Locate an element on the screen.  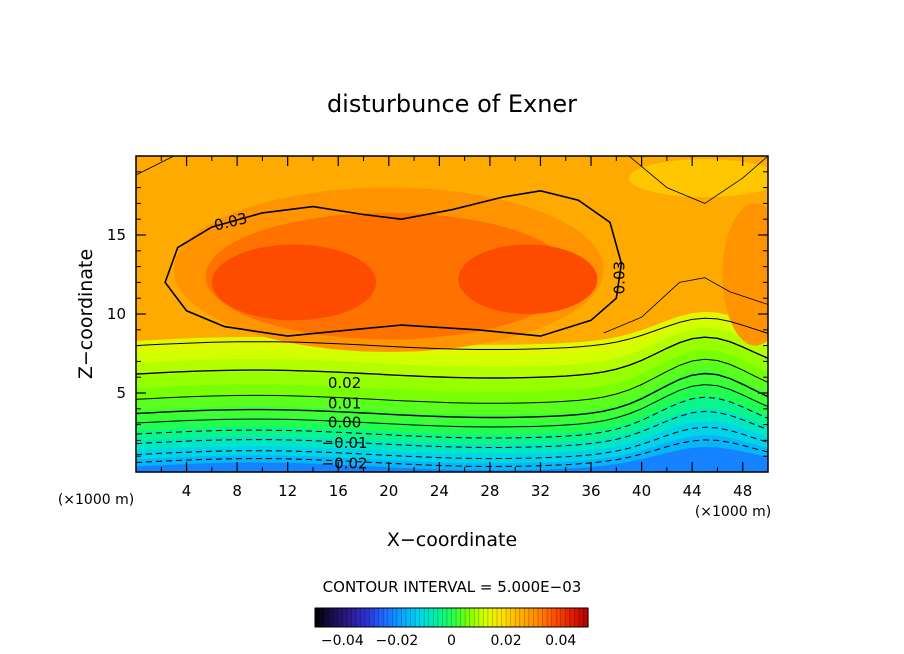
x-tick-label: 44 is located at coordinates (692, 491).